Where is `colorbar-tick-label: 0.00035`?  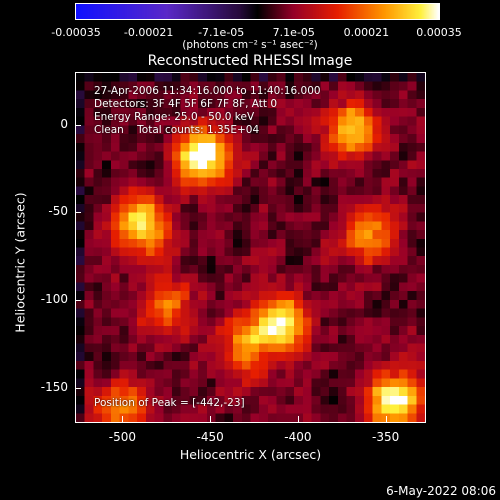
colorbar-tick-label: 0.00035 is located at coordinates (439, 32).